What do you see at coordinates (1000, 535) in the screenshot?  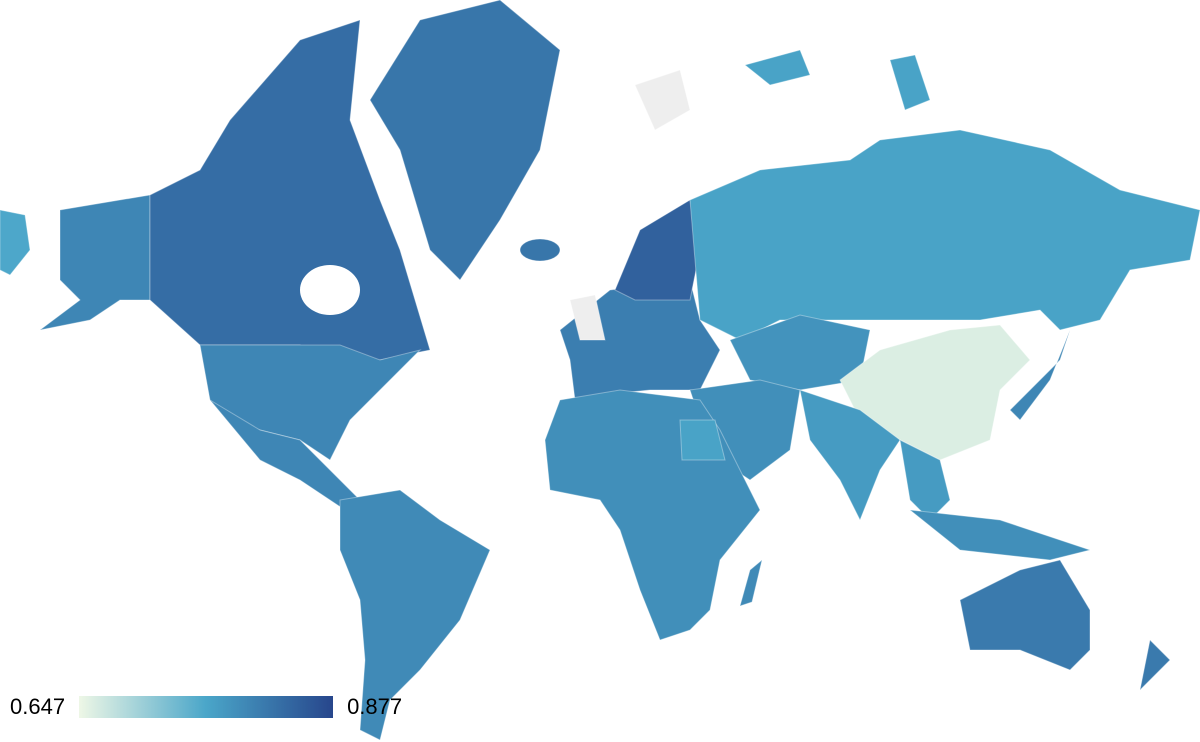 I see `region-indonesia` at bounding box center [1000, 535].